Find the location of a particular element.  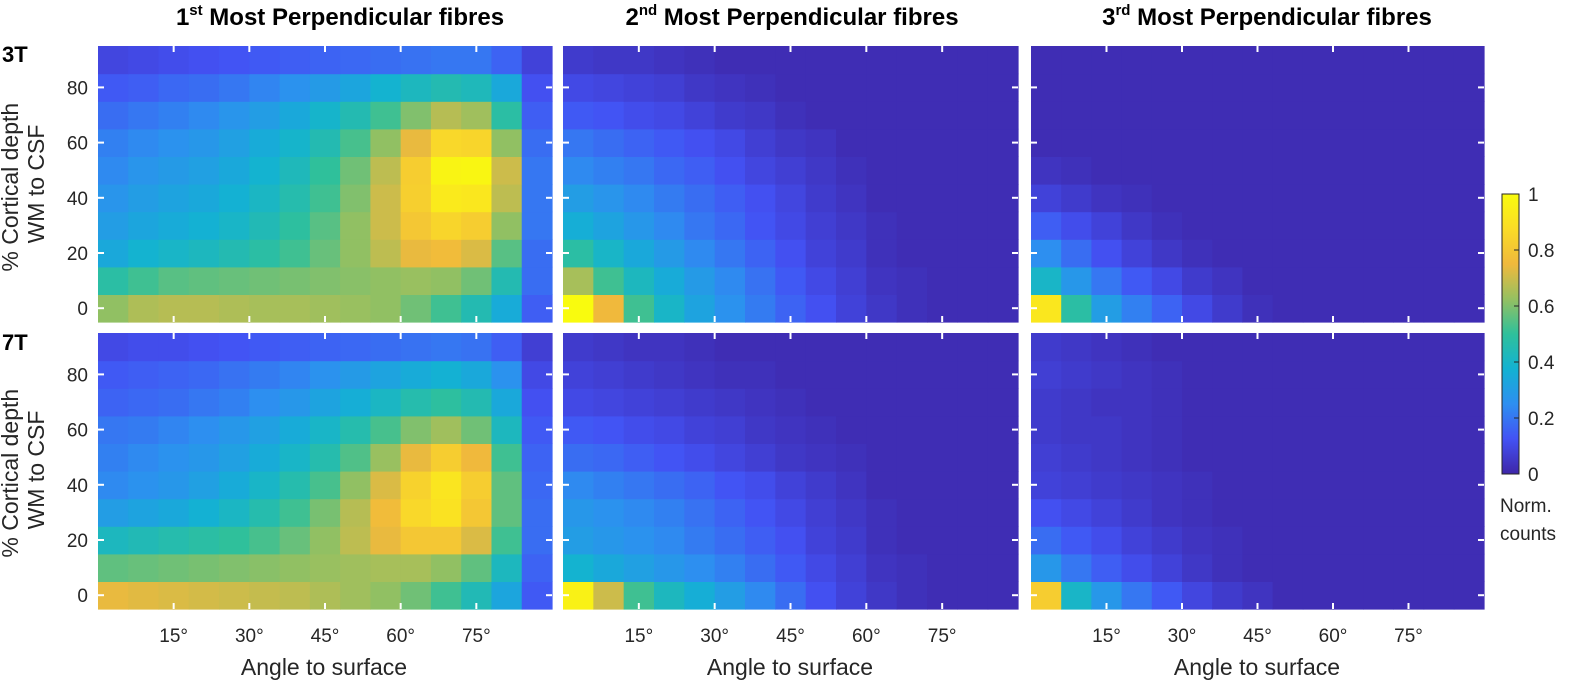

y-tick-label: 0 is located at coordinates (82, 596).